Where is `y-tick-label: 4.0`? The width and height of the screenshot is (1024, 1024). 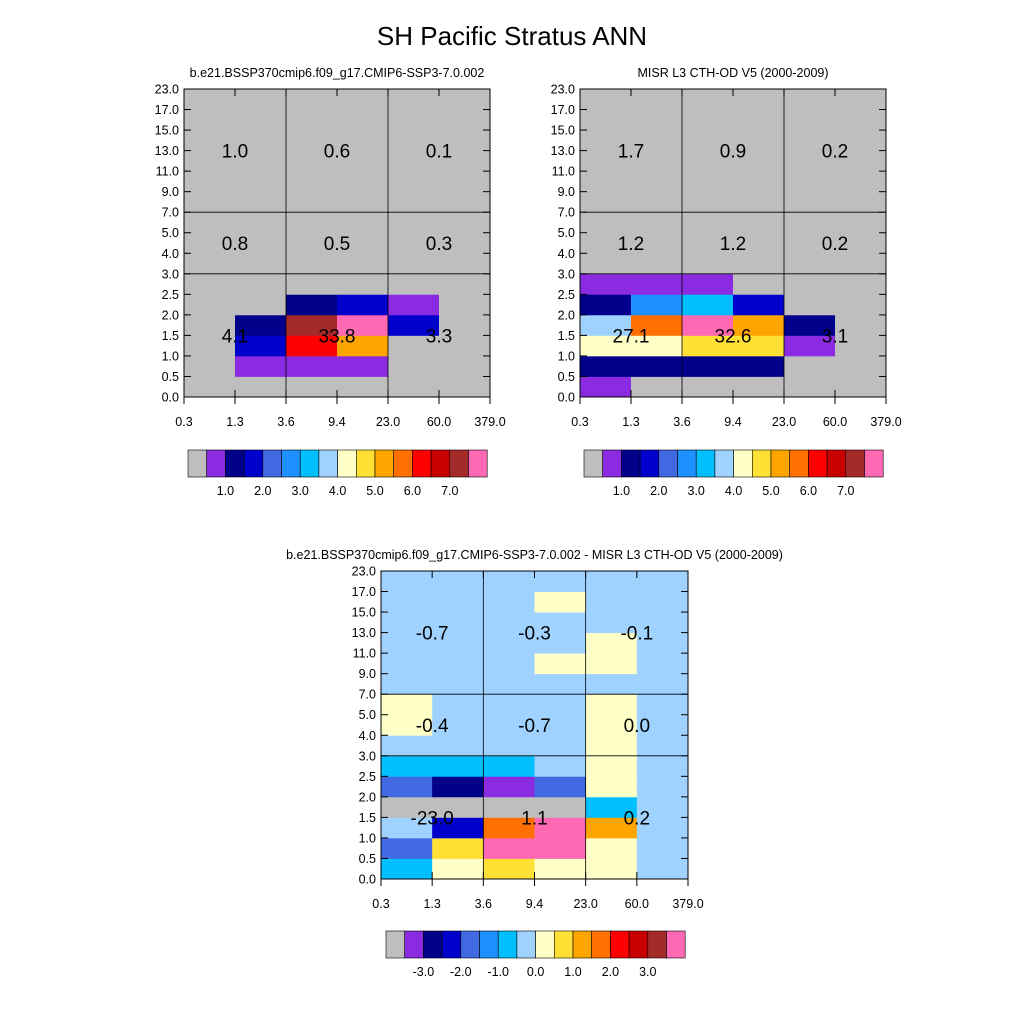 y-tick-label: 4.0 is located at coordinates (170, 254).